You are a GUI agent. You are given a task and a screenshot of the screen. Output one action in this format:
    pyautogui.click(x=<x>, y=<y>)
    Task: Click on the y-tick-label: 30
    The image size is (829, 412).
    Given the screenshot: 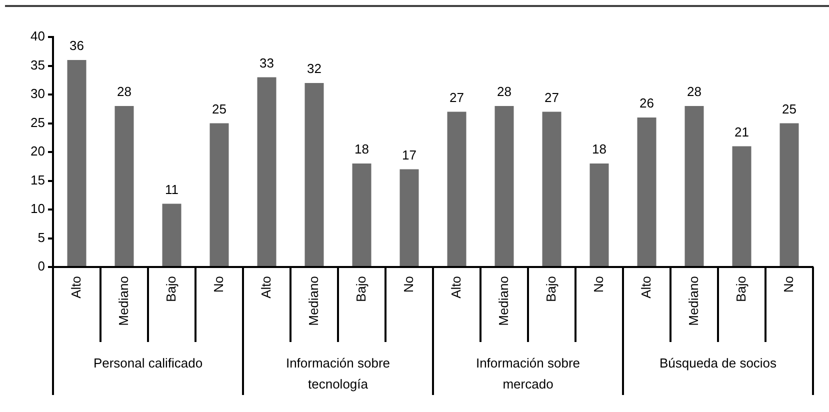 What is the action you would take?
    pyautogui.click(x=37, y=94)
    